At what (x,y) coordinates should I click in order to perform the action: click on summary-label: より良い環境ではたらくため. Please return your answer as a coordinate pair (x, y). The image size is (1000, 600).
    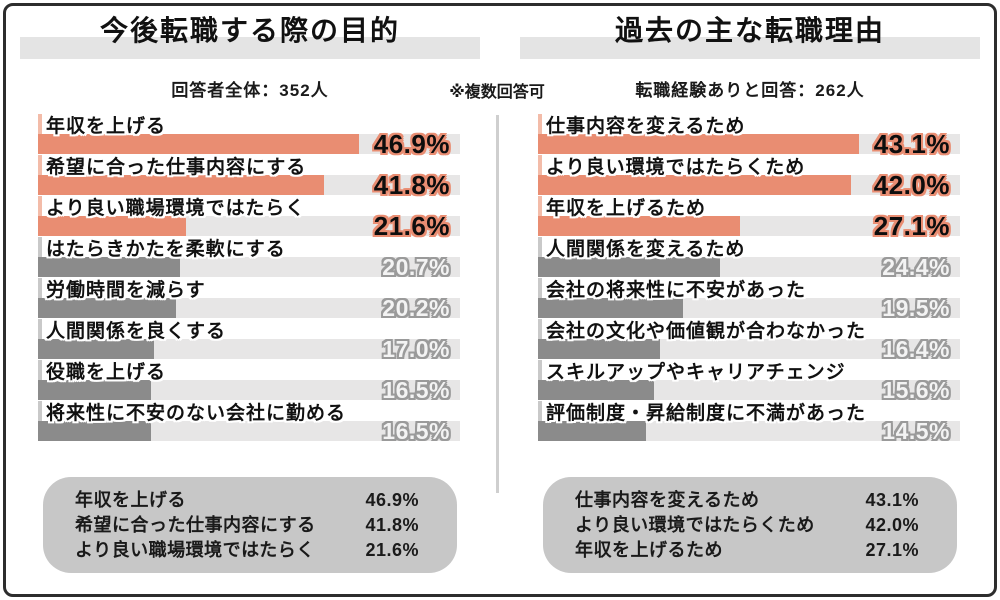
    Looking at the image, I should click on (695, 524).